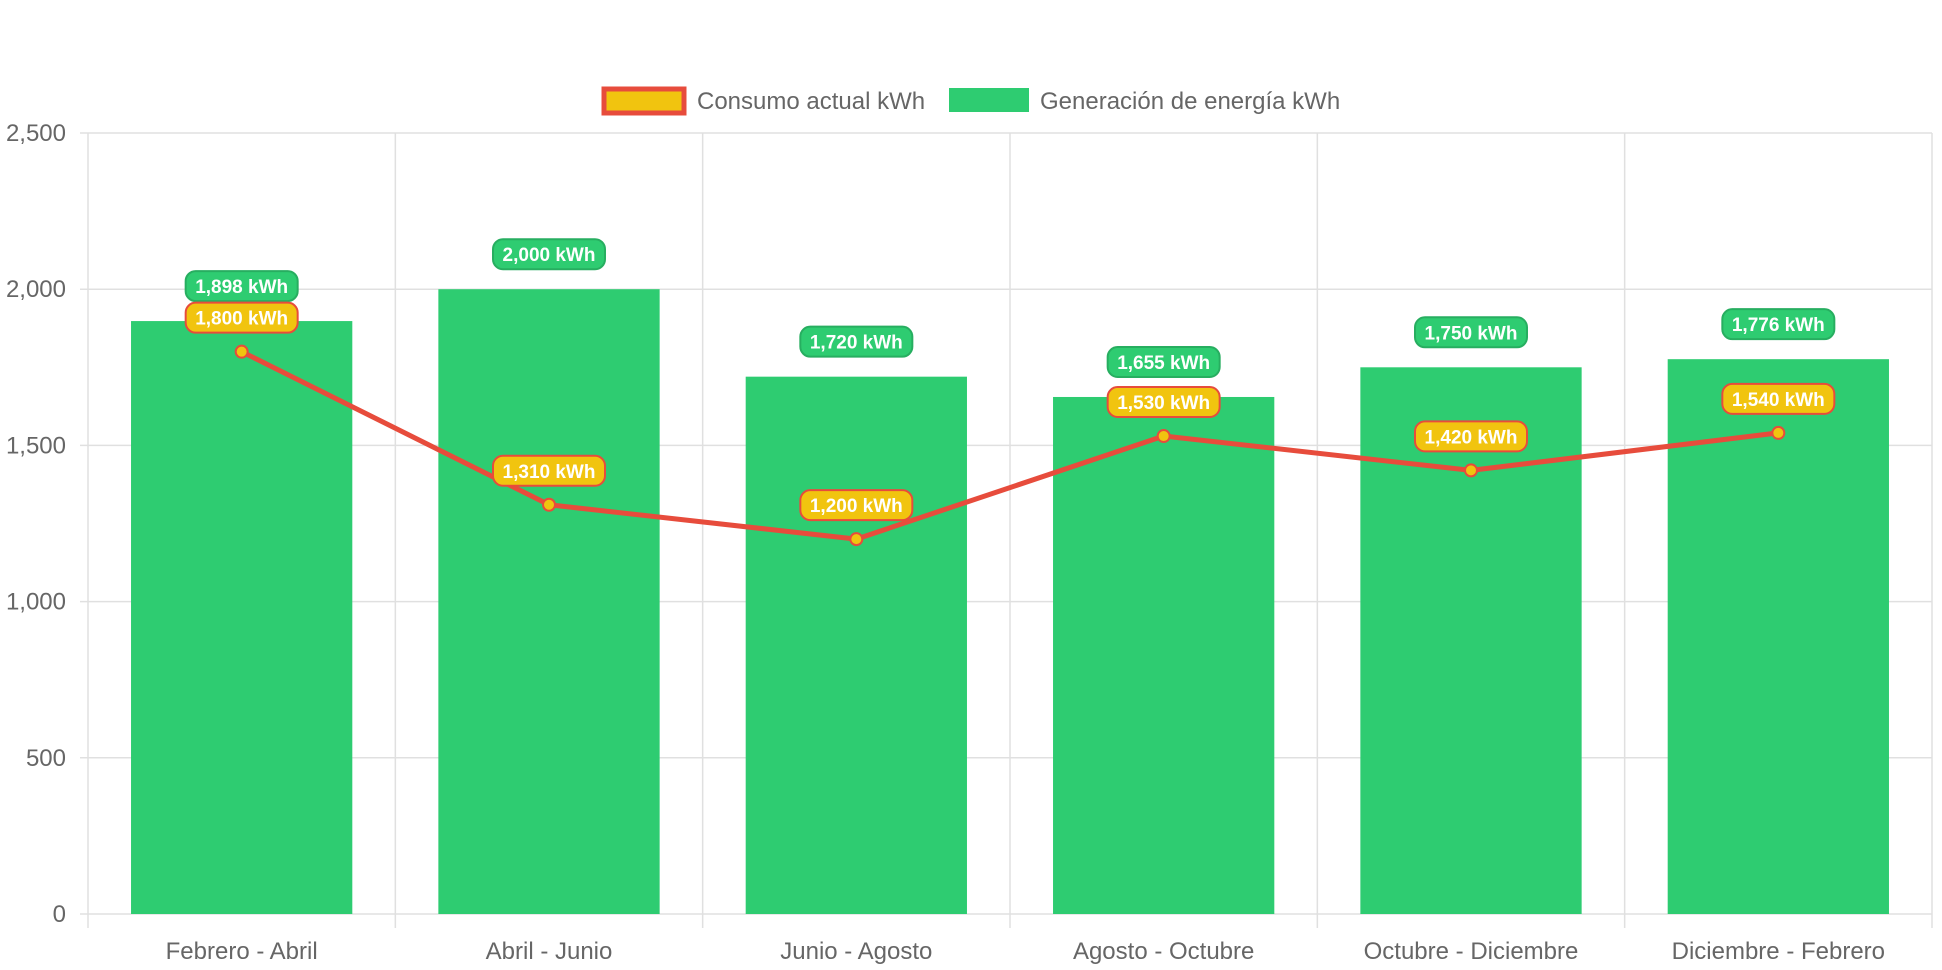 The image size is (1942, 970). I want to click on data-label-consumo-text: 1,530 kWh, so click(1163, 403).